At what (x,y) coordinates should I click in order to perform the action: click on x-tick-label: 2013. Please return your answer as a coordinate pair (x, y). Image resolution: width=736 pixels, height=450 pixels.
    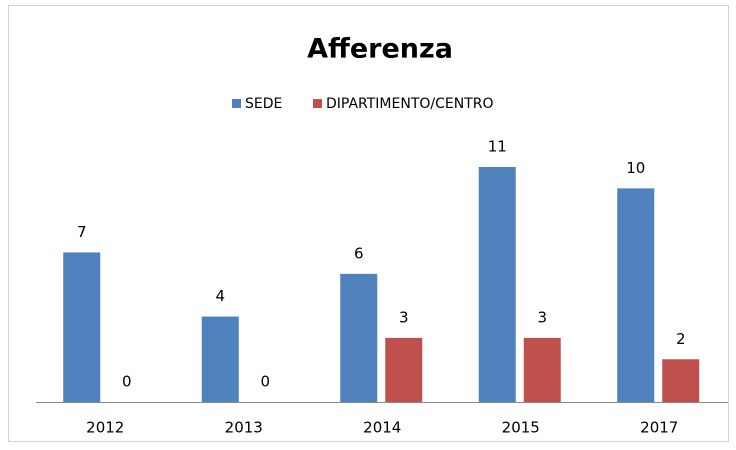
    Looking at the image, I should click on (244, 428).